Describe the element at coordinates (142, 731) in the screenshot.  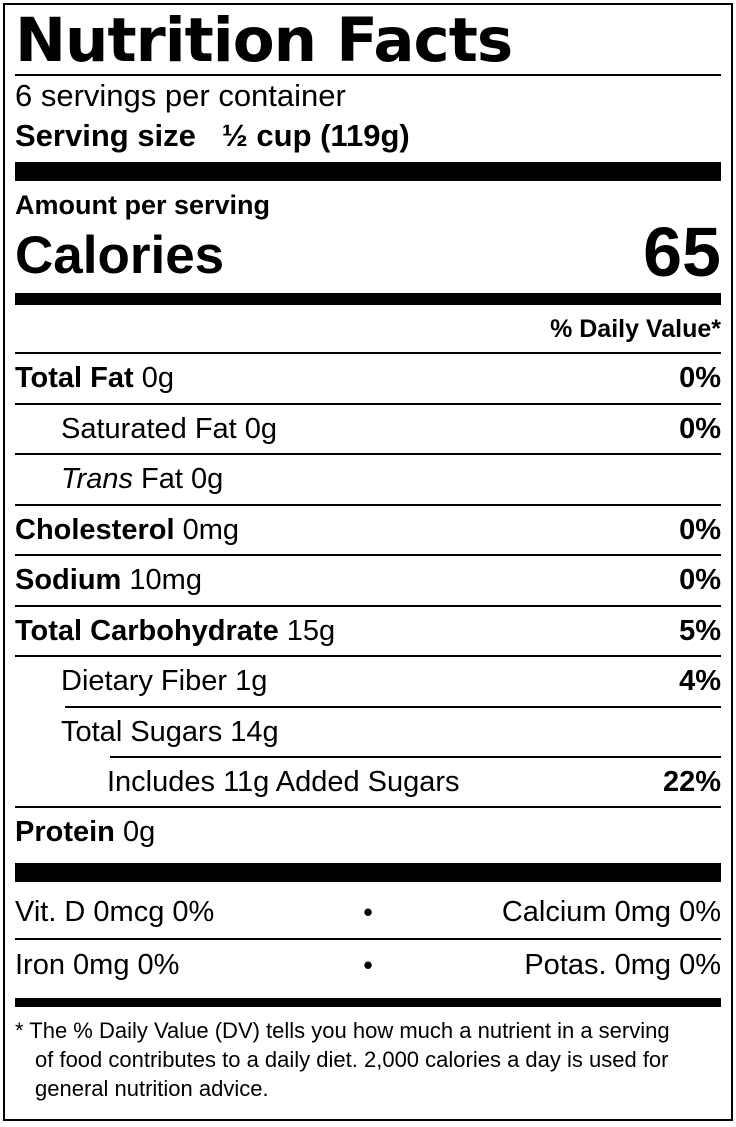
I see `nutrient-name: Total Sugars` at that location.